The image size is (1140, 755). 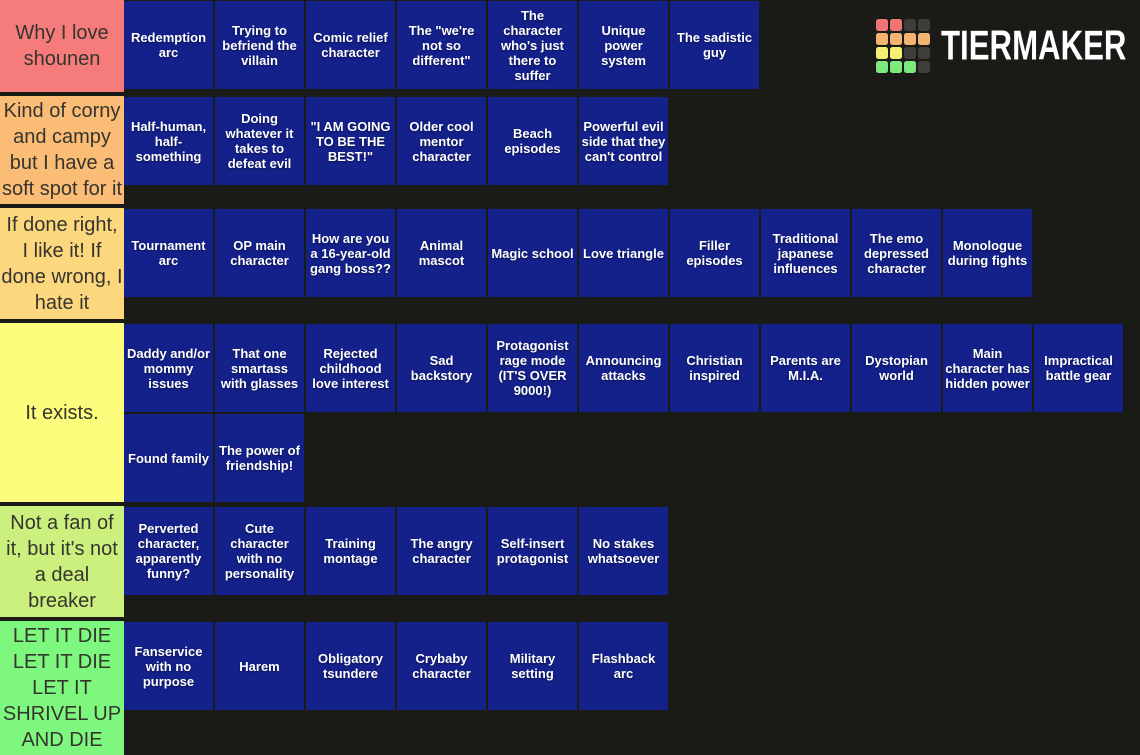 I want to click on tile: Dystopian world, so click(x=896, y=368).